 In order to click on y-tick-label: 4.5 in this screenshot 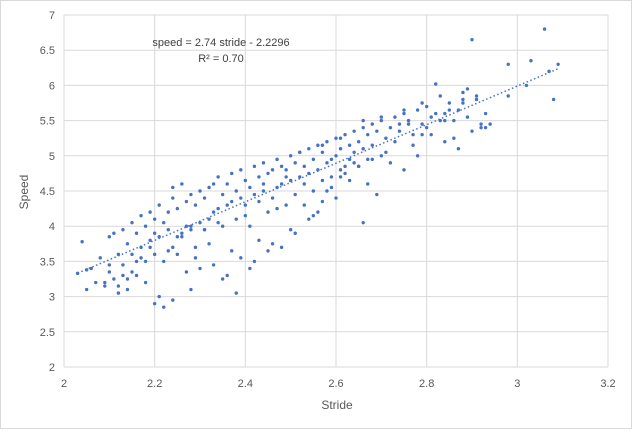, I will do `click(47, 192)`.